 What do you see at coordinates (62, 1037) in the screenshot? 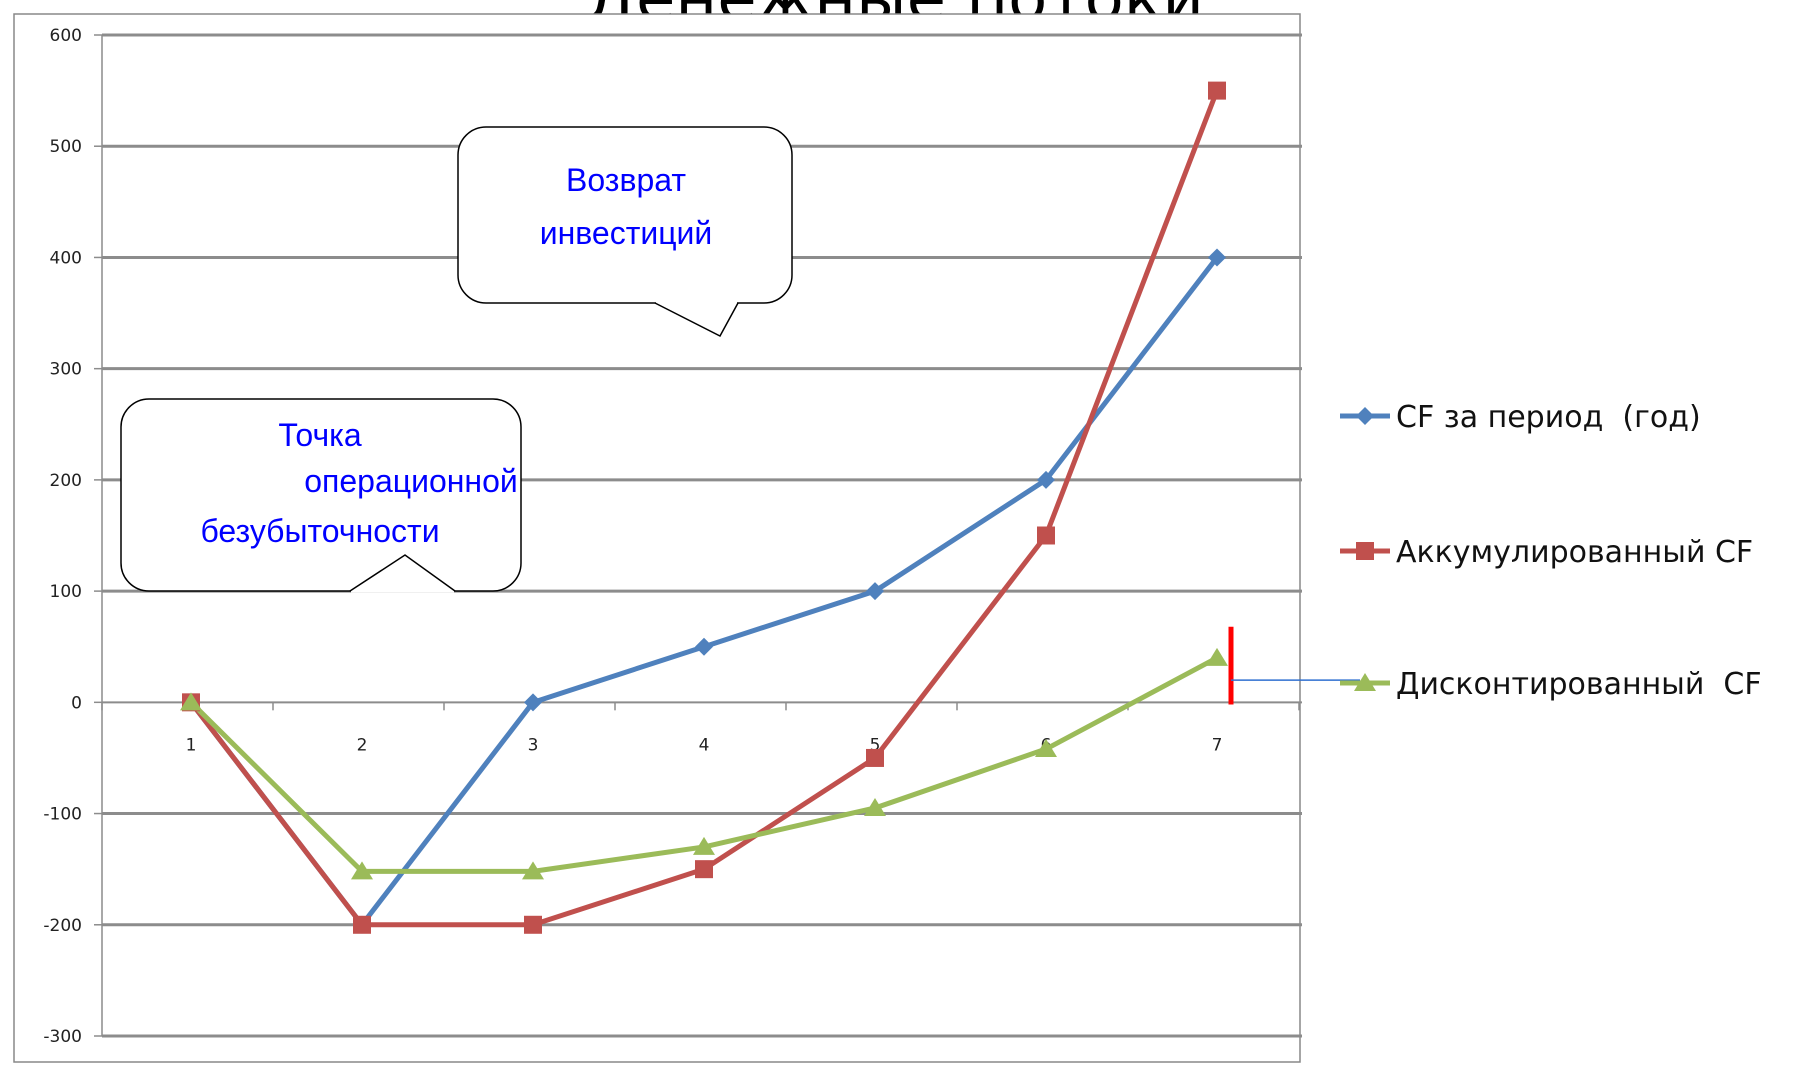
I see `y-tick-label: -300` at bounding box center [62, 1037].